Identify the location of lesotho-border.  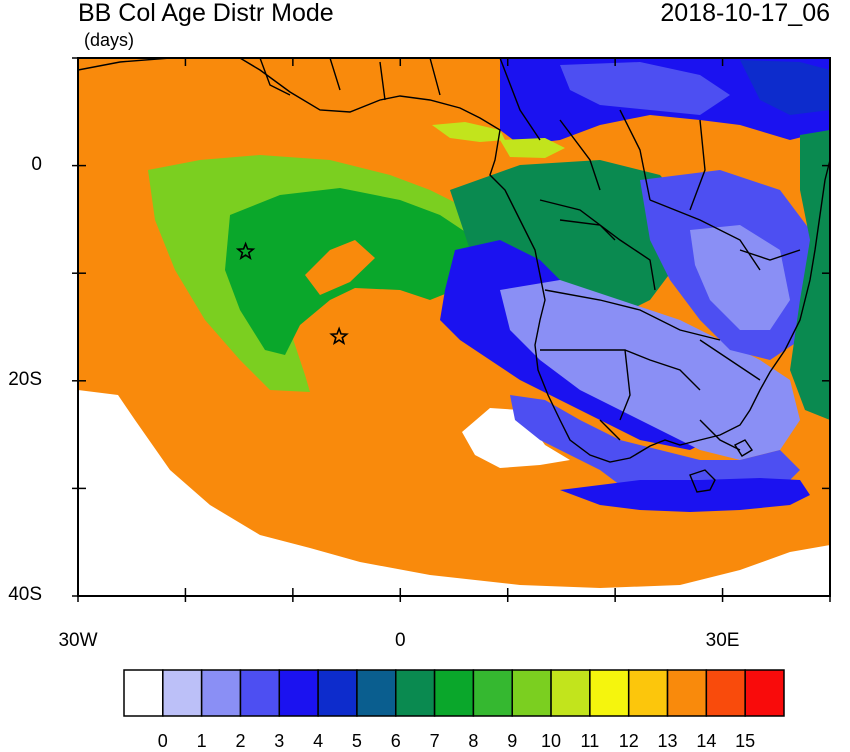
(702, 481).